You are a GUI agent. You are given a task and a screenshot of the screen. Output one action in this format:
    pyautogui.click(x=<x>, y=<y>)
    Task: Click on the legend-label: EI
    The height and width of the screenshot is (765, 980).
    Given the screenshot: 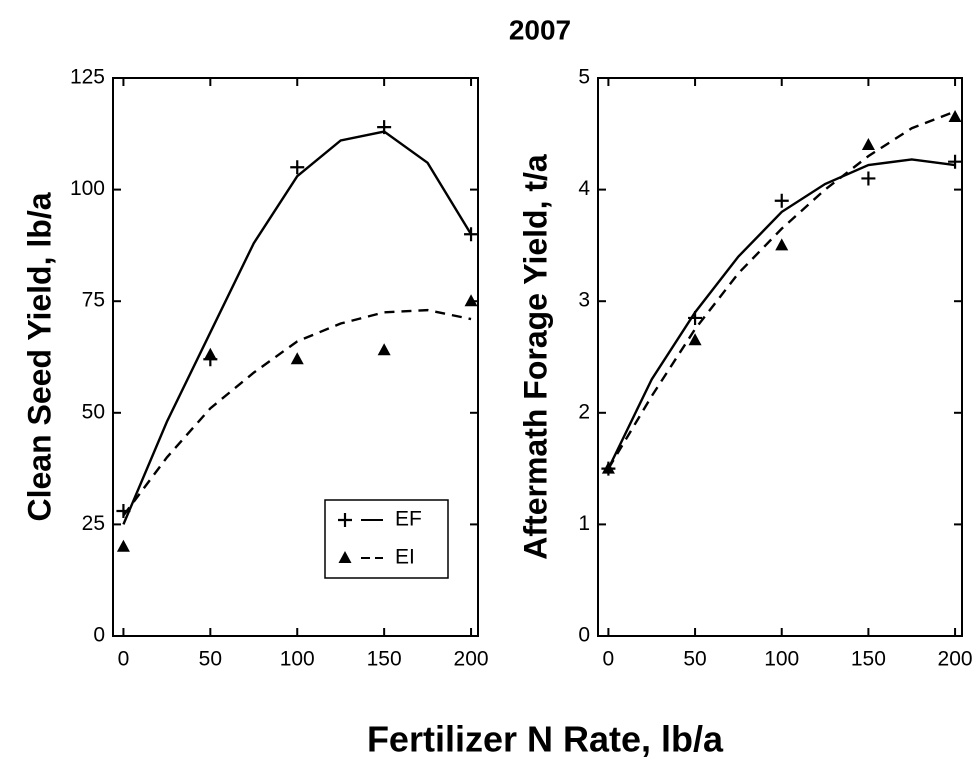 What is the action you would take?
    pyautogui.click(x=405, y=557)
    